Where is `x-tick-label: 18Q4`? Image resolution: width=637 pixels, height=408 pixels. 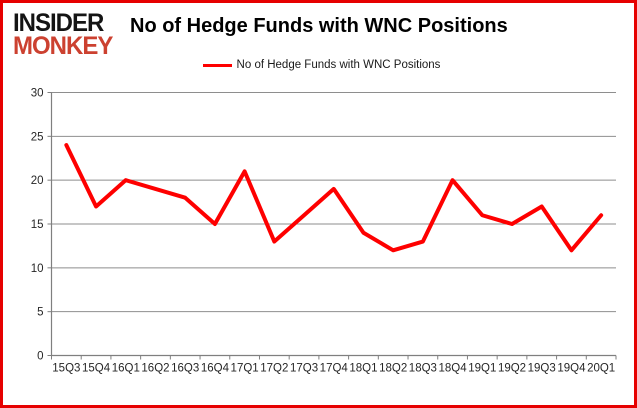 x-tick-label: 18Q4 is located at coordinates (453, 369).